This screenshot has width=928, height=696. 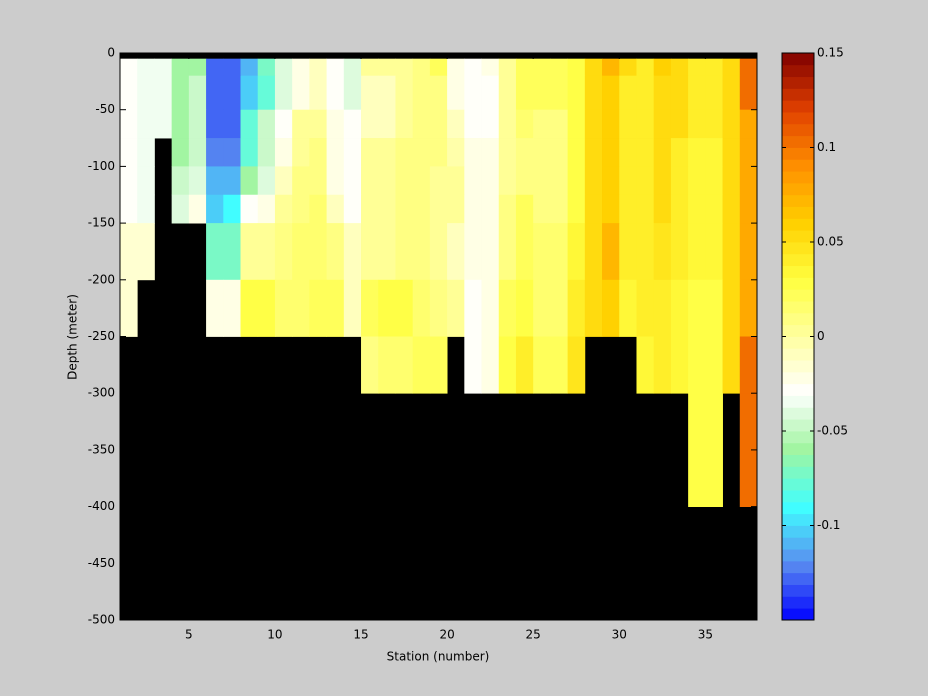 I want to click on y-tick-label: -500, so click(x=101, y=620).